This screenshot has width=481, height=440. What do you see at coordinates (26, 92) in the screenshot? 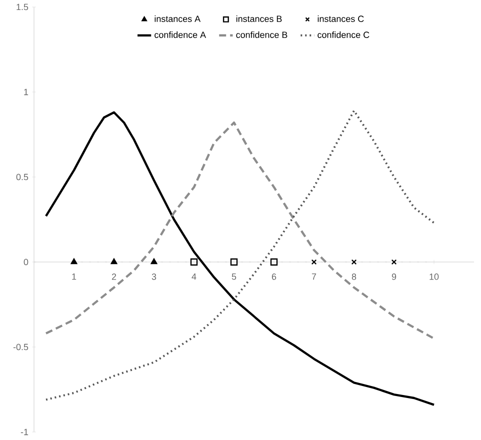
I see `y-tick-label: 1` at bounding box center [26, 92].